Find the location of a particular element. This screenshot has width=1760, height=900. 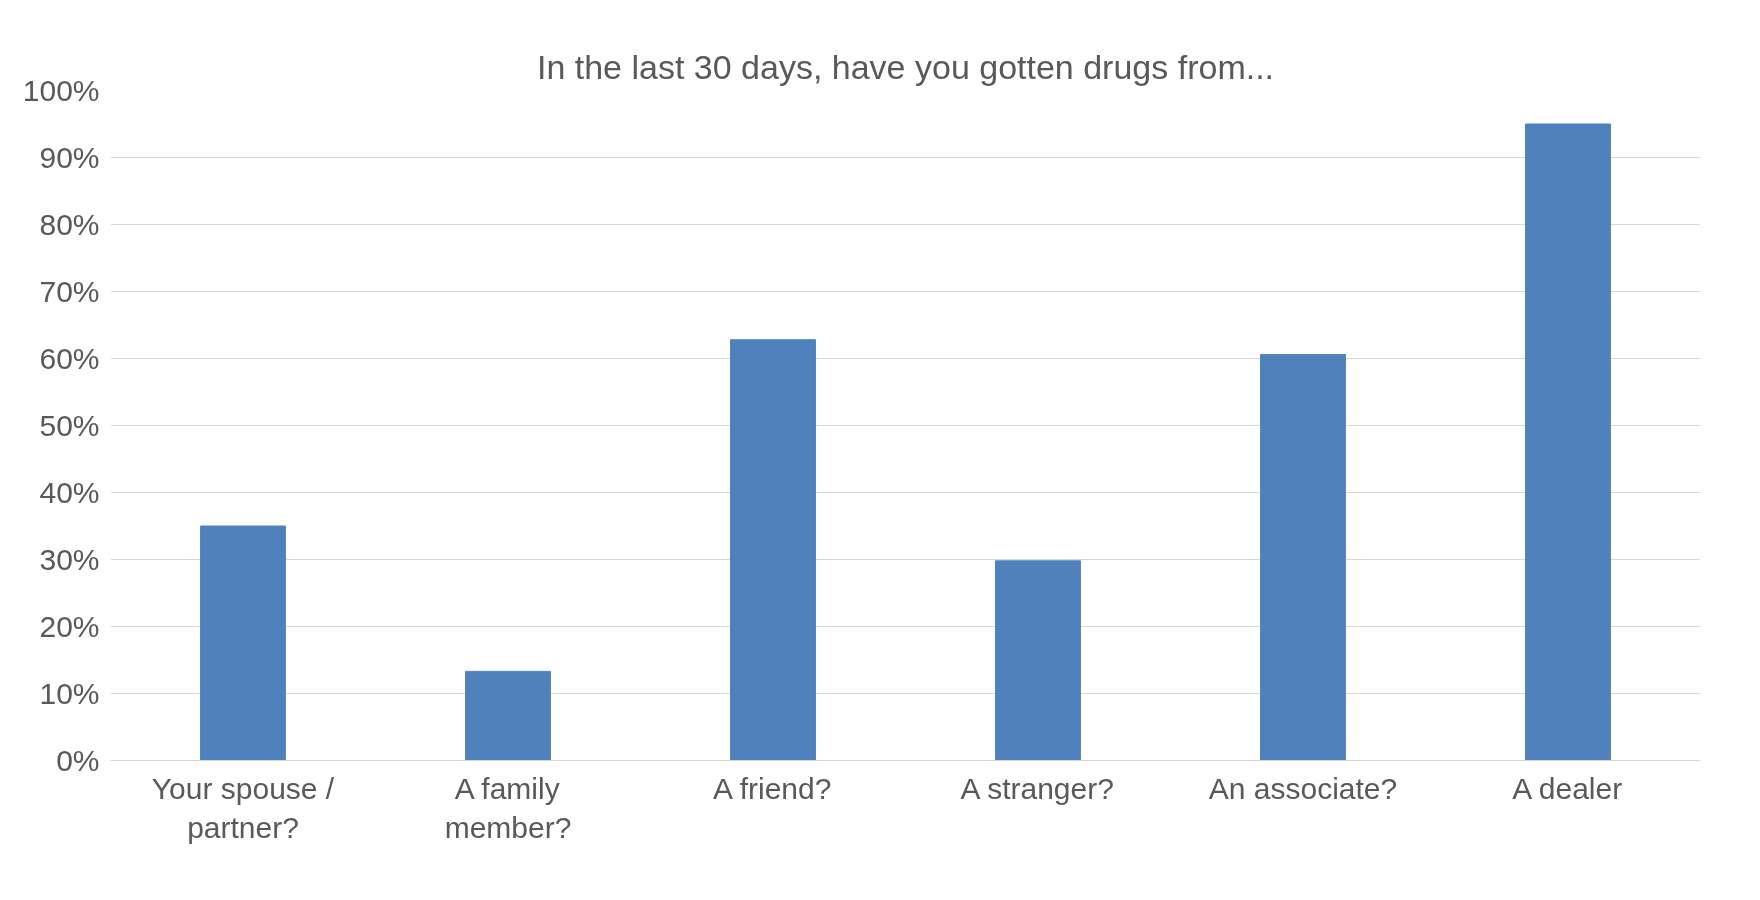

x-tick-label: A friend? is located at coordinates (772, 788).